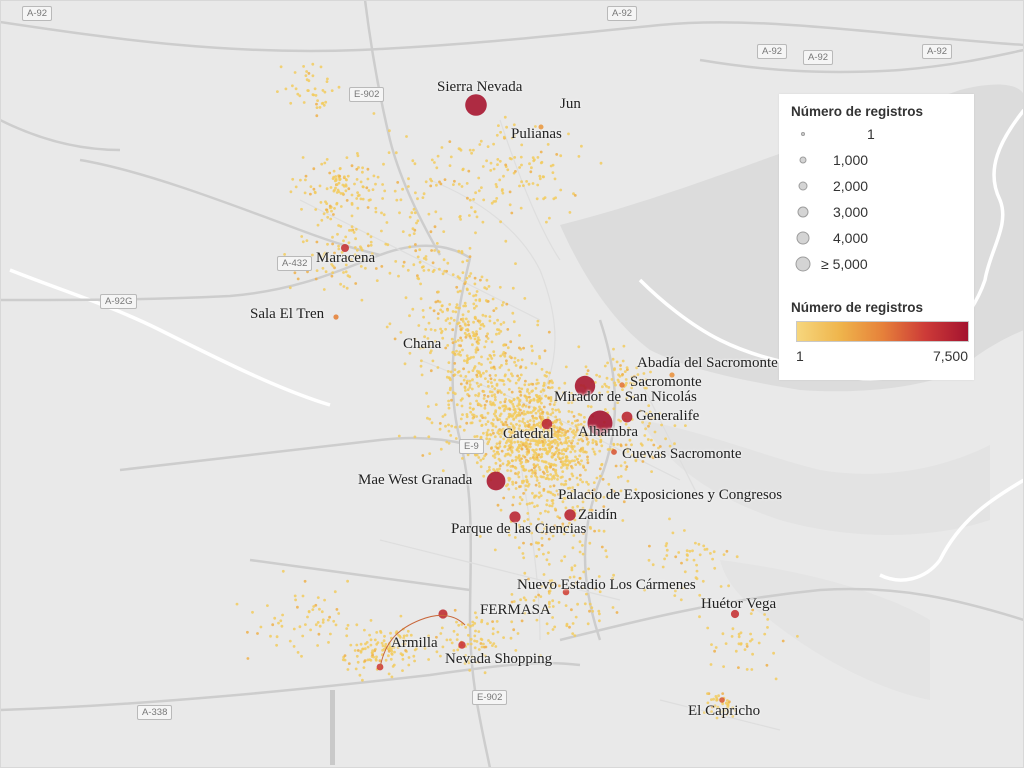  What do you see at coordinates (878, 160) in the screenshot?
I see `size-legend-row: 1,000` at bounding box center [878, 160].